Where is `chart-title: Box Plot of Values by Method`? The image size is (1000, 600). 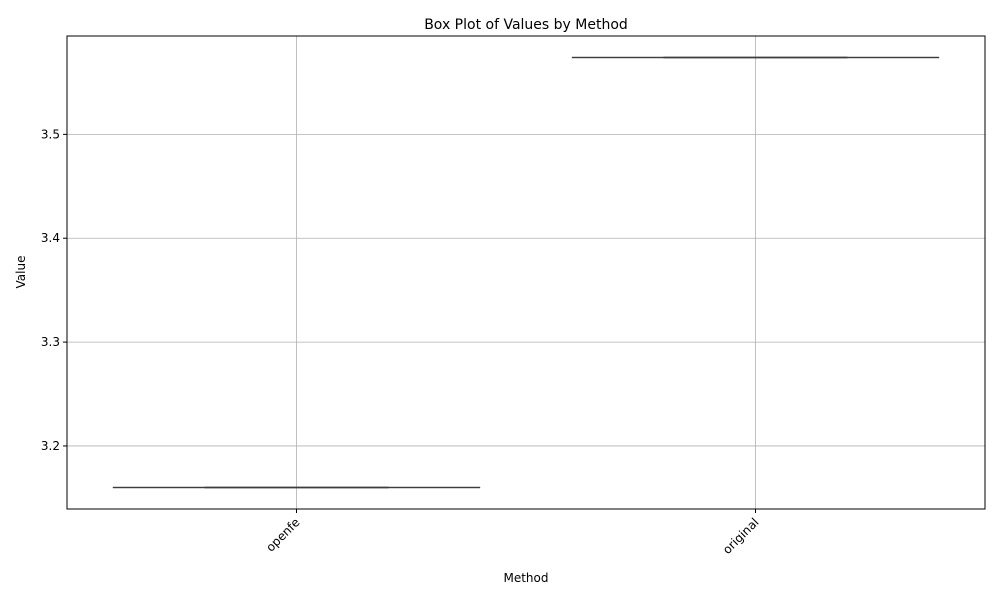 chart-title: Box Plot of Values by Method is located at coordinates (526, 25).